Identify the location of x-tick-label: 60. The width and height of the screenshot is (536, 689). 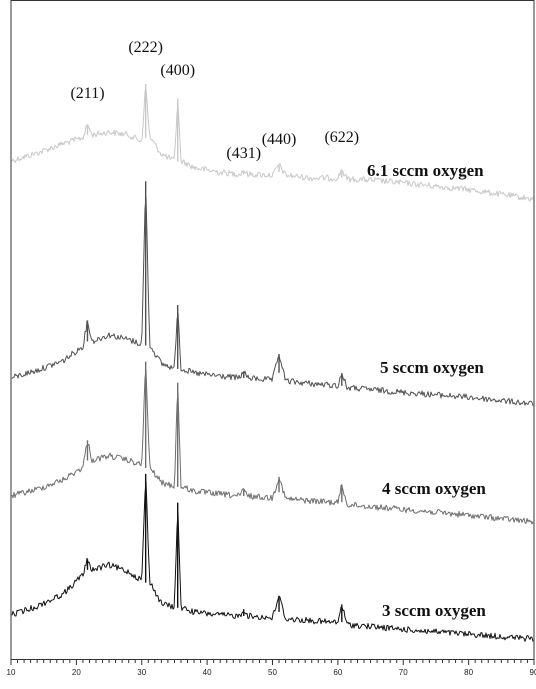
(337, 672).